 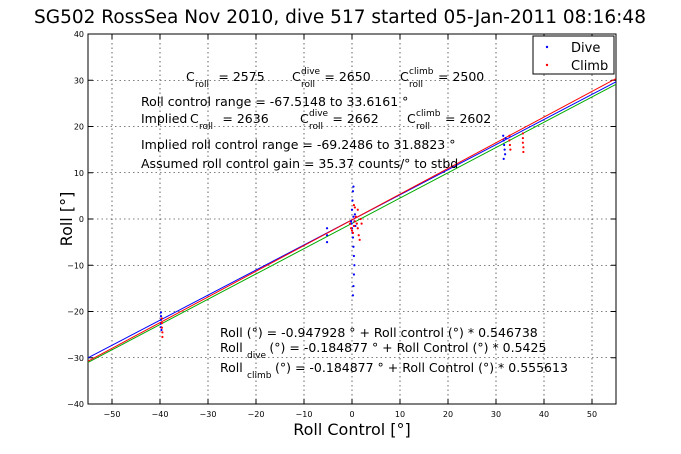 I want to click on y-tick-label: −30, so click(x=75, y=358).